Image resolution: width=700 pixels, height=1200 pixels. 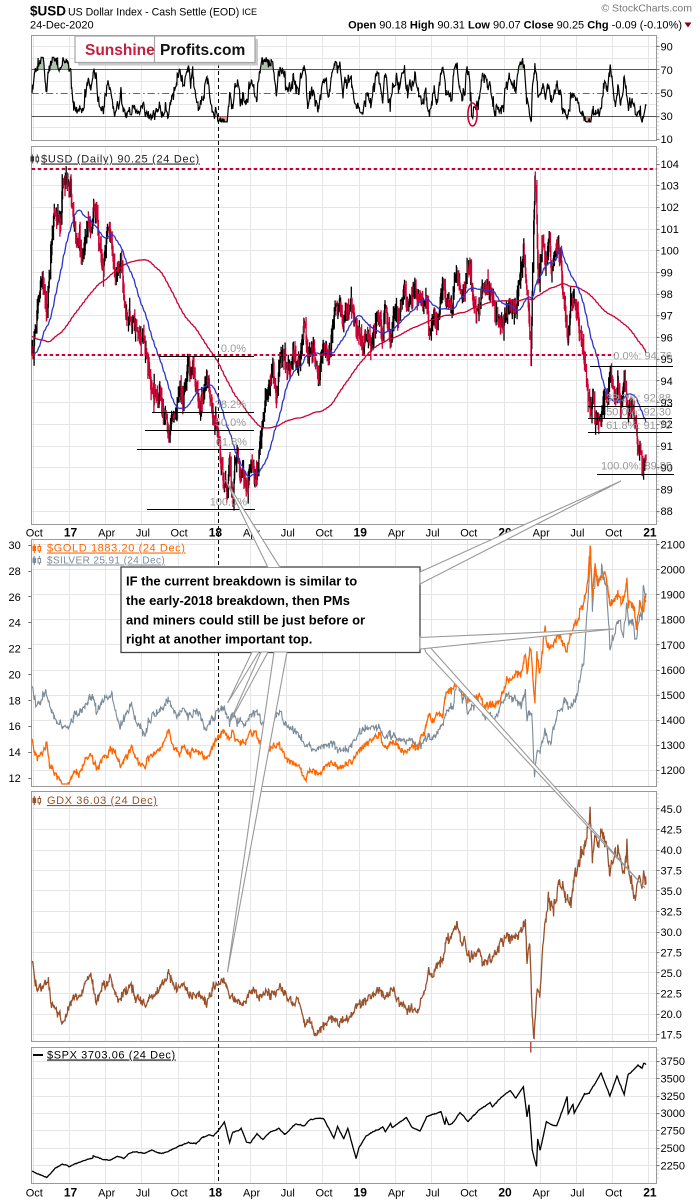 What do you see at coordinates (116, 549) in the screenshot?
I see `svg-text: $GOLD 1883.20 (24 Dec)` at bounding box center [116, 549].